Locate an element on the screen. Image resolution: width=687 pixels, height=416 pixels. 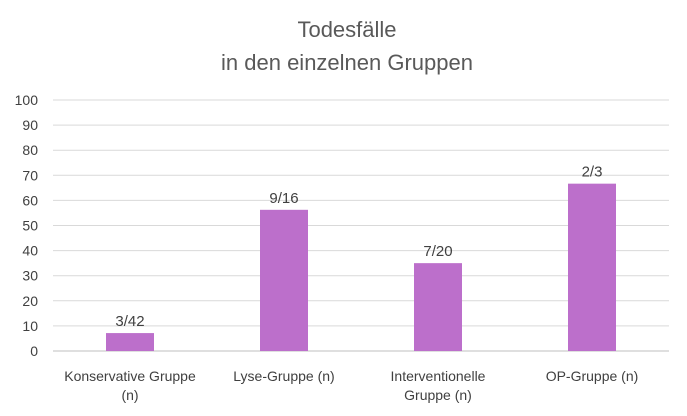
y-tick-label: 70 is located at coordinates (30, 175).